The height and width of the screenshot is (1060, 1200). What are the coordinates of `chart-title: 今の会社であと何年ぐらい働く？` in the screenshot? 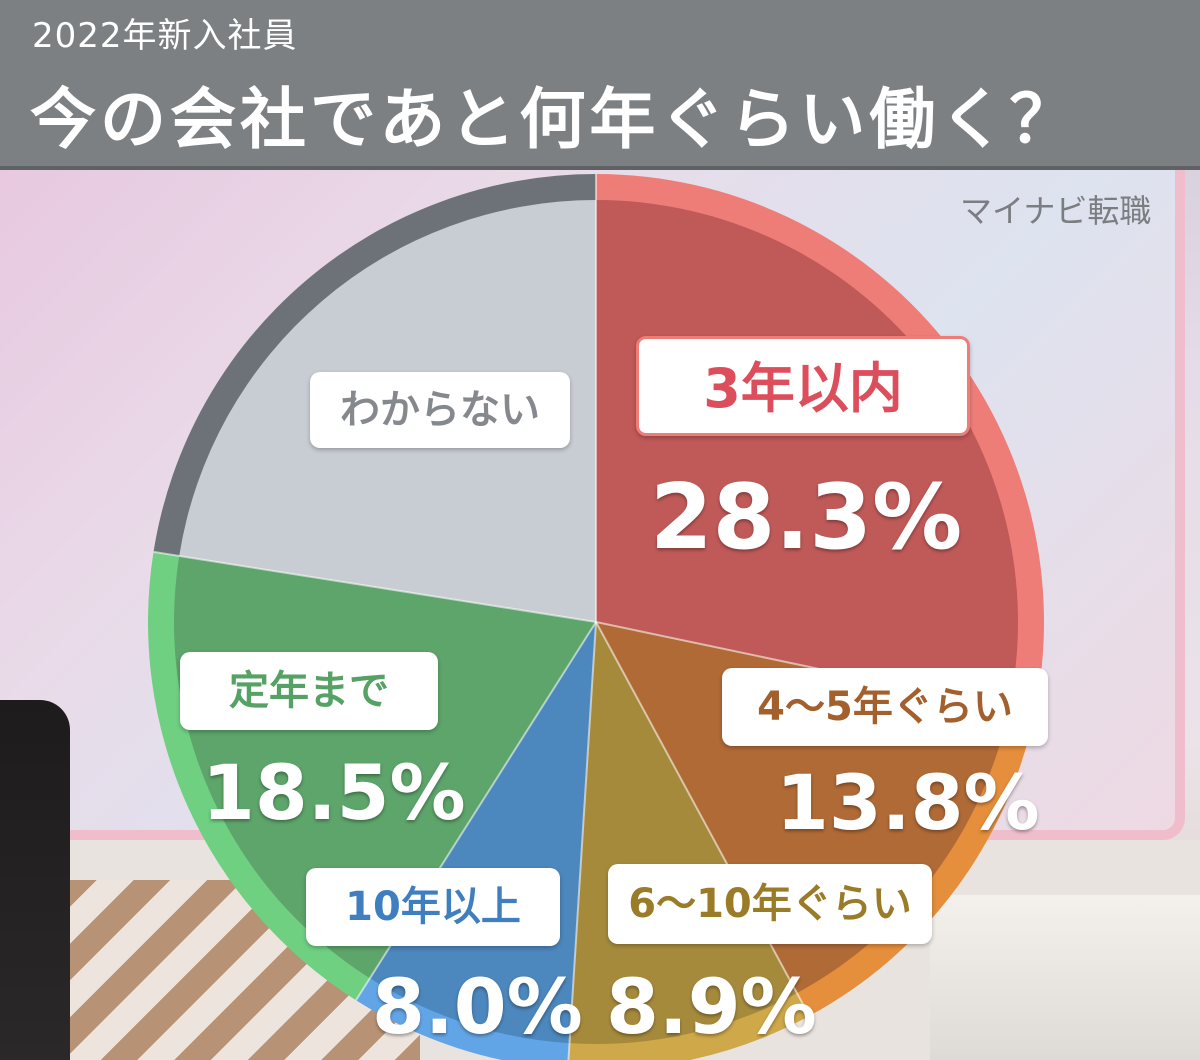 It's located at (555, 119).